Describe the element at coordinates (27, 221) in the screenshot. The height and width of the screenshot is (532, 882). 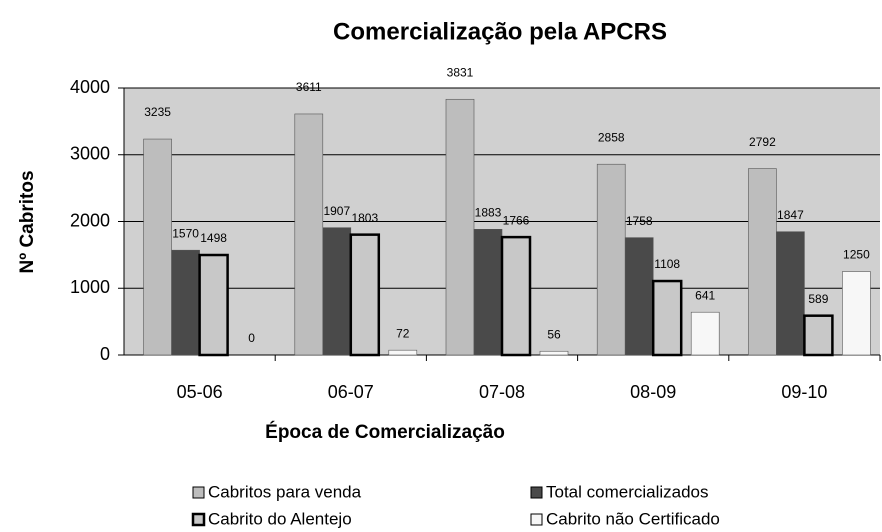
I see `y-axis-title: Nº Cabritos` at that location.